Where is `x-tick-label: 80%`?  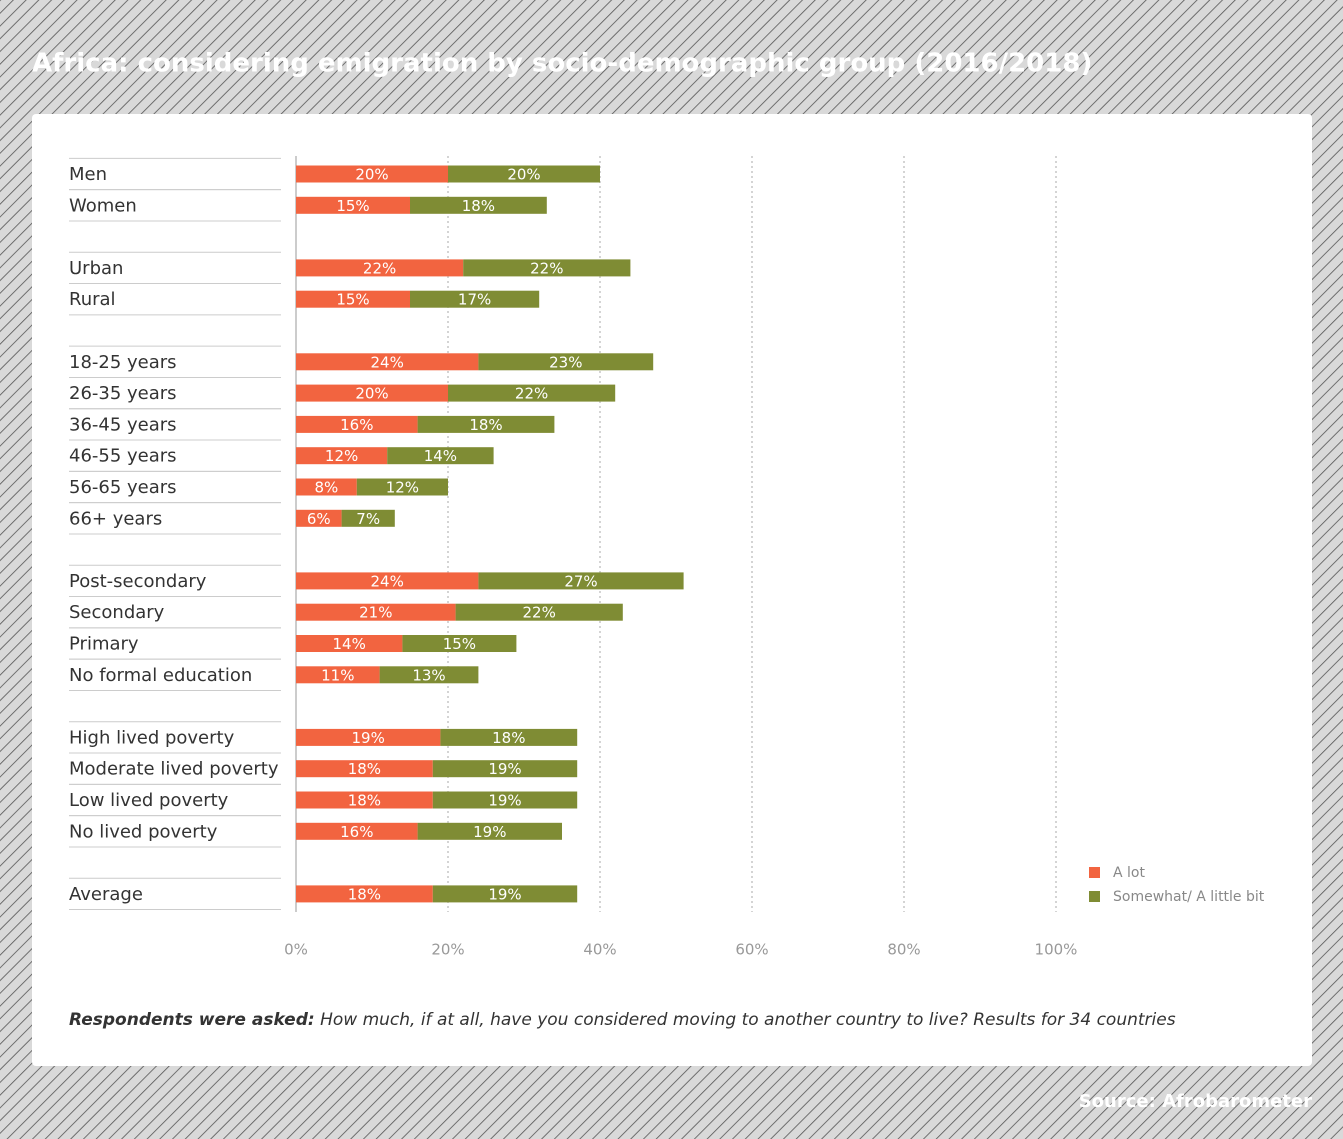
x-tick-label: 80% is located at coordinates (903, 950).